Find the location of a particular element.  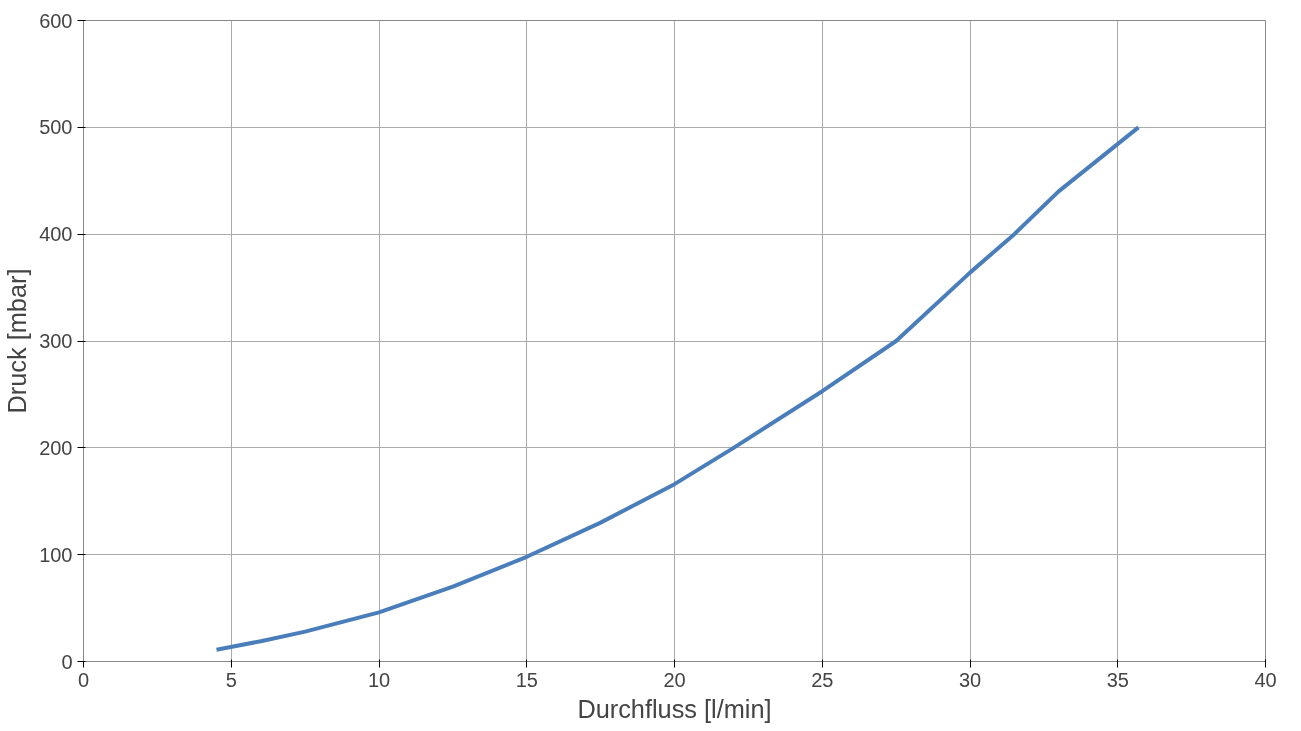

x-tick-label: 0 is located at coordinates (83, 679).